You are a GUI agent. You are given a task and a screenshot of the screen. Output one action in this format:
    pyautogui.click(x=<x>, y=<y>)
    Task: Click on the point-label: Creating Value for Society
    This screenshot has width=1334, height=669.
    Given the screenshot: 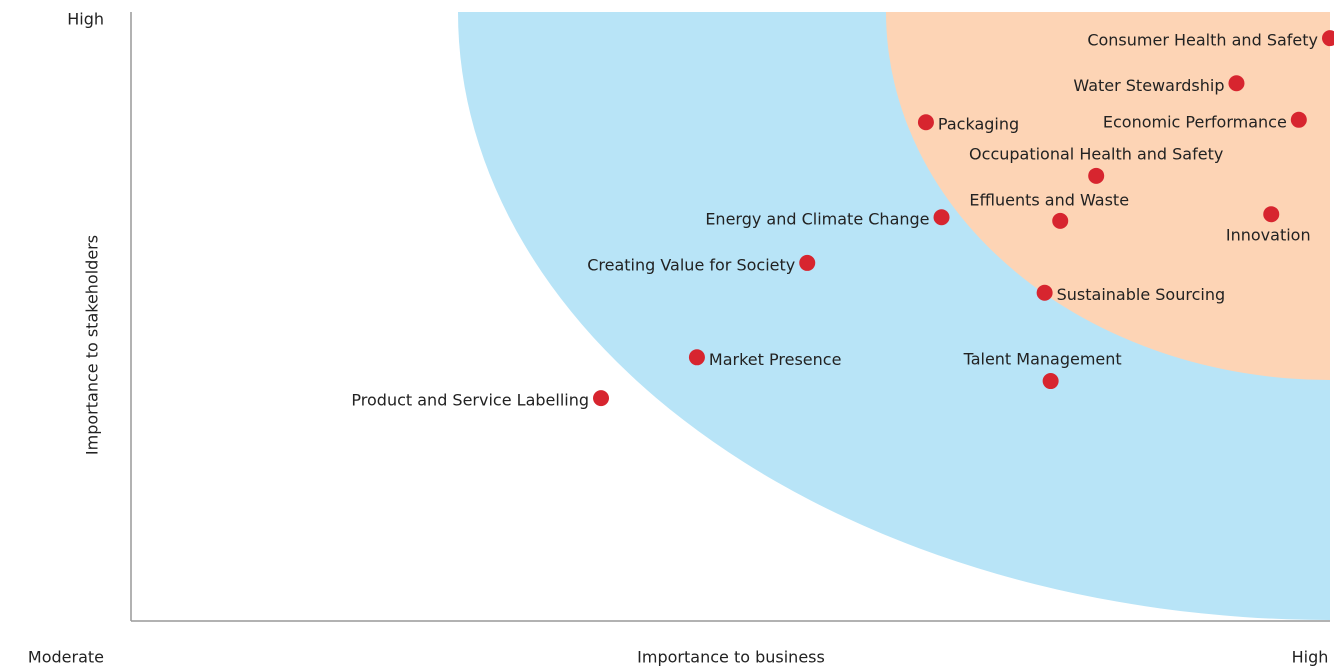 What is the action you would take?
    pyautogui.click(x=691, y=264)
    